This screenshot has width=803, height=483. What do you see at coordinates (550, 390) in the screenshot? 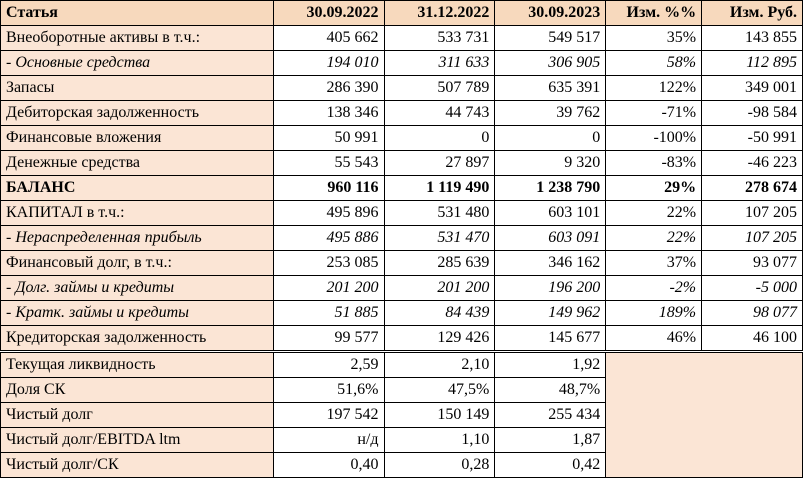
I see `ratio-value: 48,7%` at bounding box center [550, 390].